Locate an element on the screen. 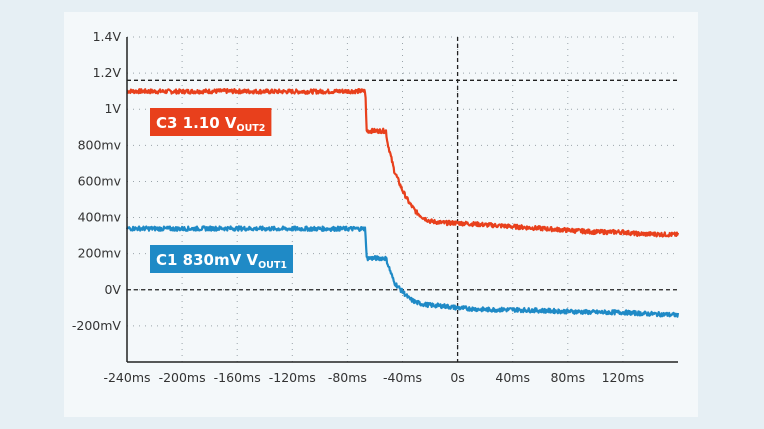 The width and height of the screenshot is (764, 429). y-tick-label: 600mv is located at coordinates (100, 180).